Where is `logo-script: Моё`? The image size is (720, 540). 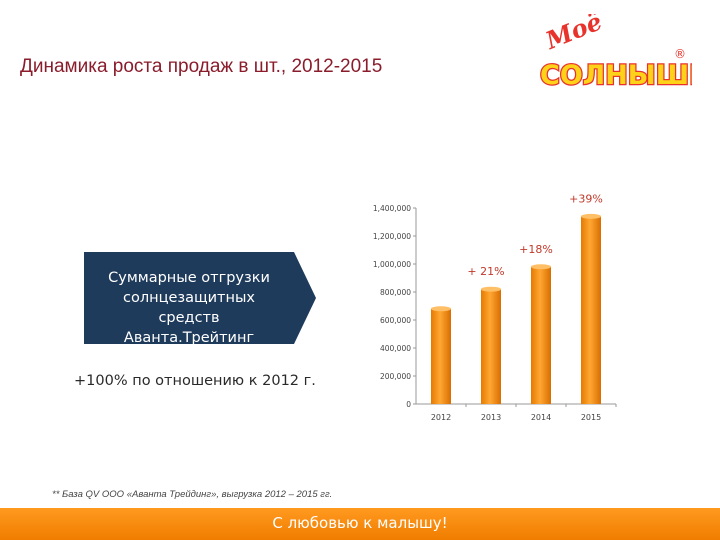
logo-script: Моё is located at coordinates (573, 34).